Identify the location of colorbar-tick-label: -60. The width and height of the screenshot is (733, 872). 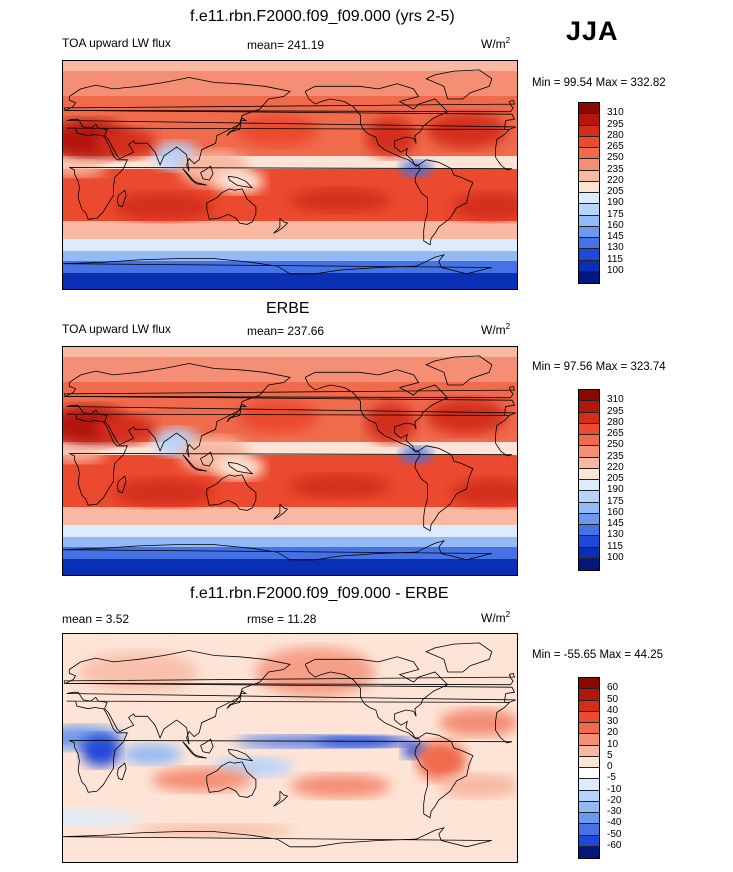
(614, 845).